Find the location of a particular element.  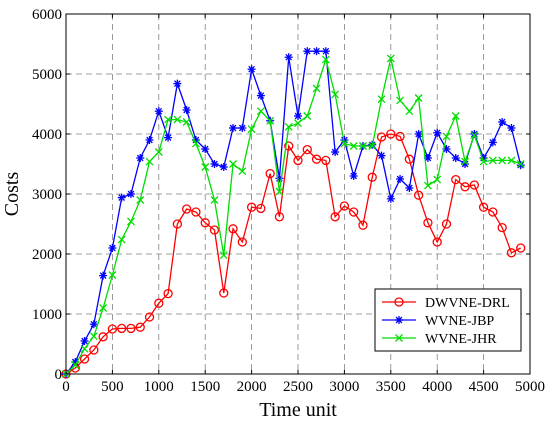

y-tick-label: 5000 is located at coordinates (47, 75).